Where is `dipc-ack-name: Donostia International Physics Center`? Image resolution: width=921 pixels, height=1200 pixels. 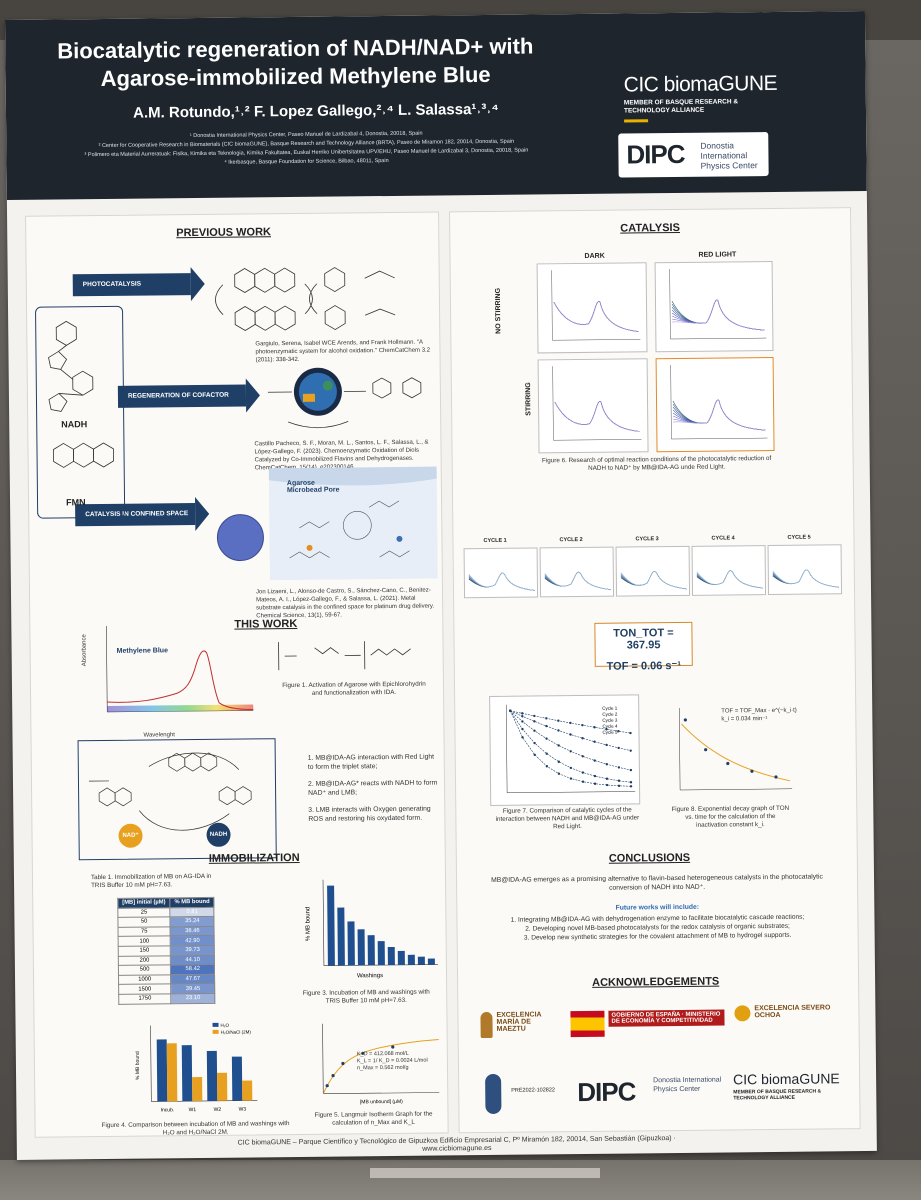 dipc-ack-name: Donostia International Physics Center is located at coordinates (687, 1085).